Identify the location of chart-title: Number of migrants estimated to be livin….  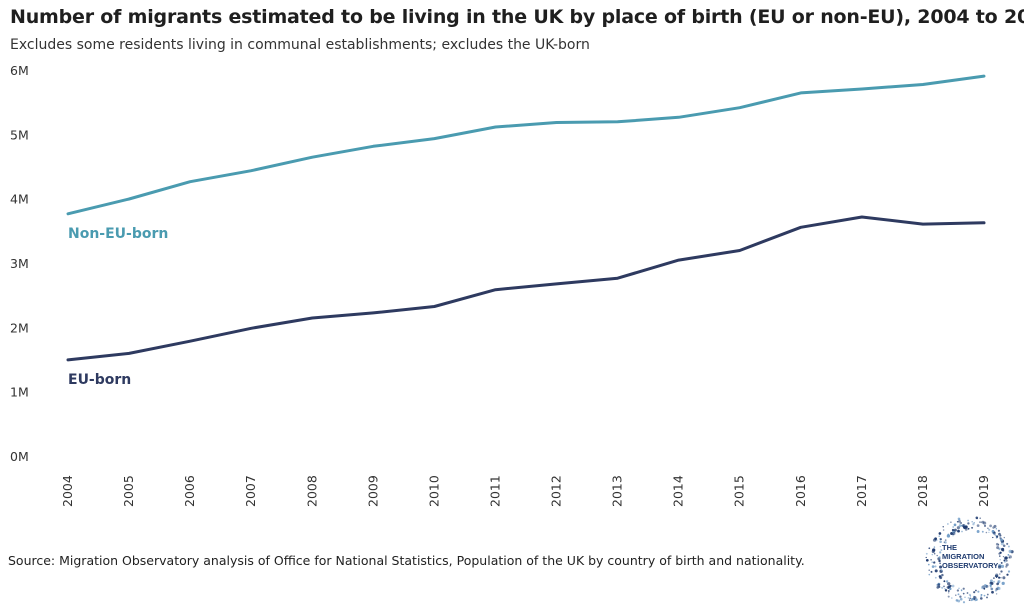
(517, 17).